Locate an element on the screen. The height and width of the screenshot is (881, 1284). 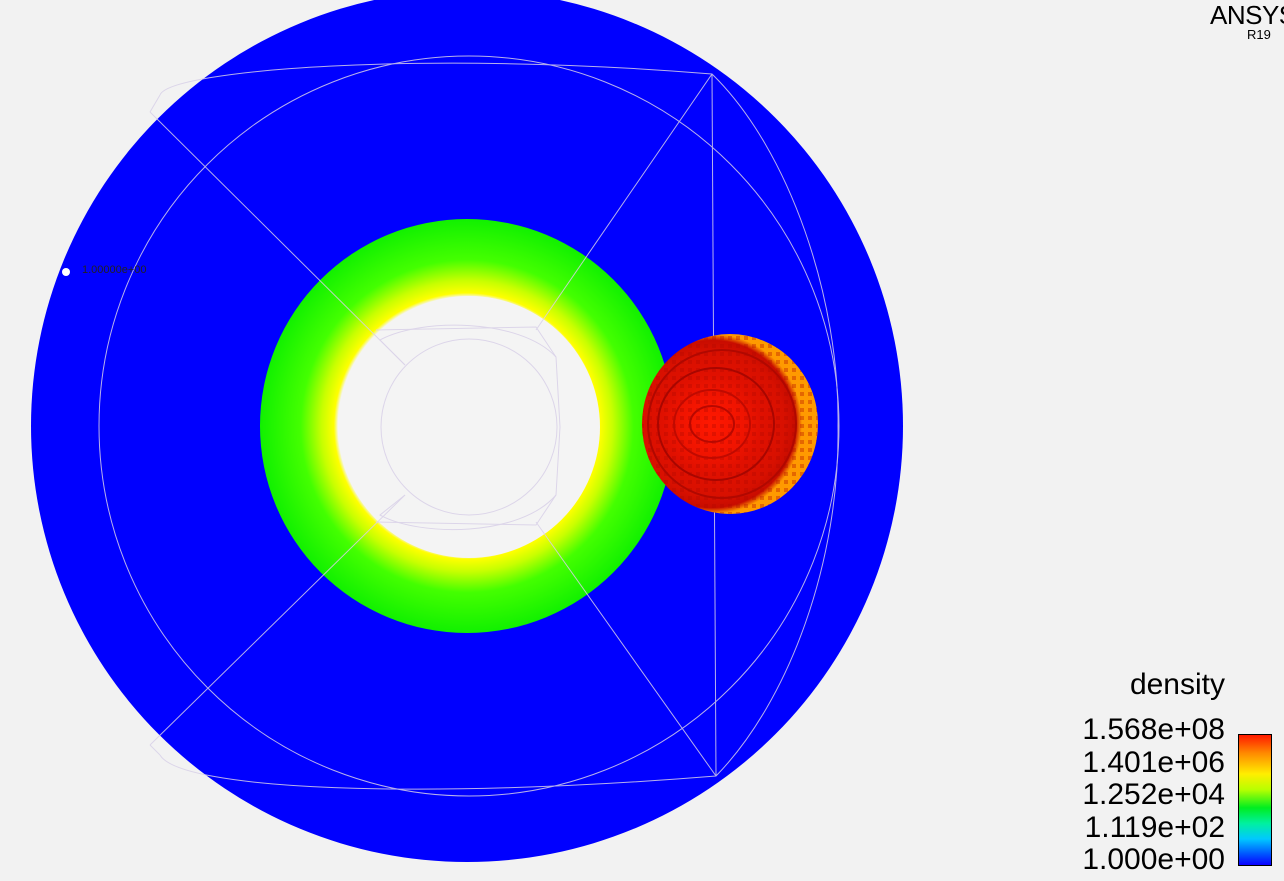
brand-name: ANSYS is located at coordinates (1247, 15).